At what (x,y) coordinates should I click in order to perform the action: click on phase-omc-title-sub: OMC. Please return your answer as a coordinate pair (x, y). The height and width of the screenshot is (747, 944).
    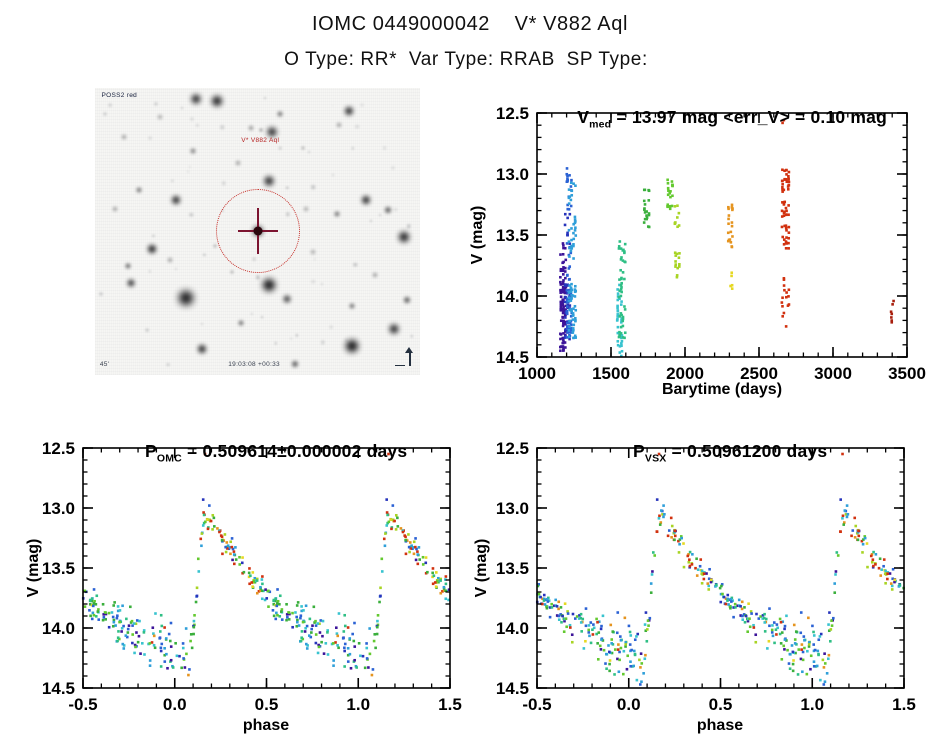
    Looking at the image, I should click on (169, 458).